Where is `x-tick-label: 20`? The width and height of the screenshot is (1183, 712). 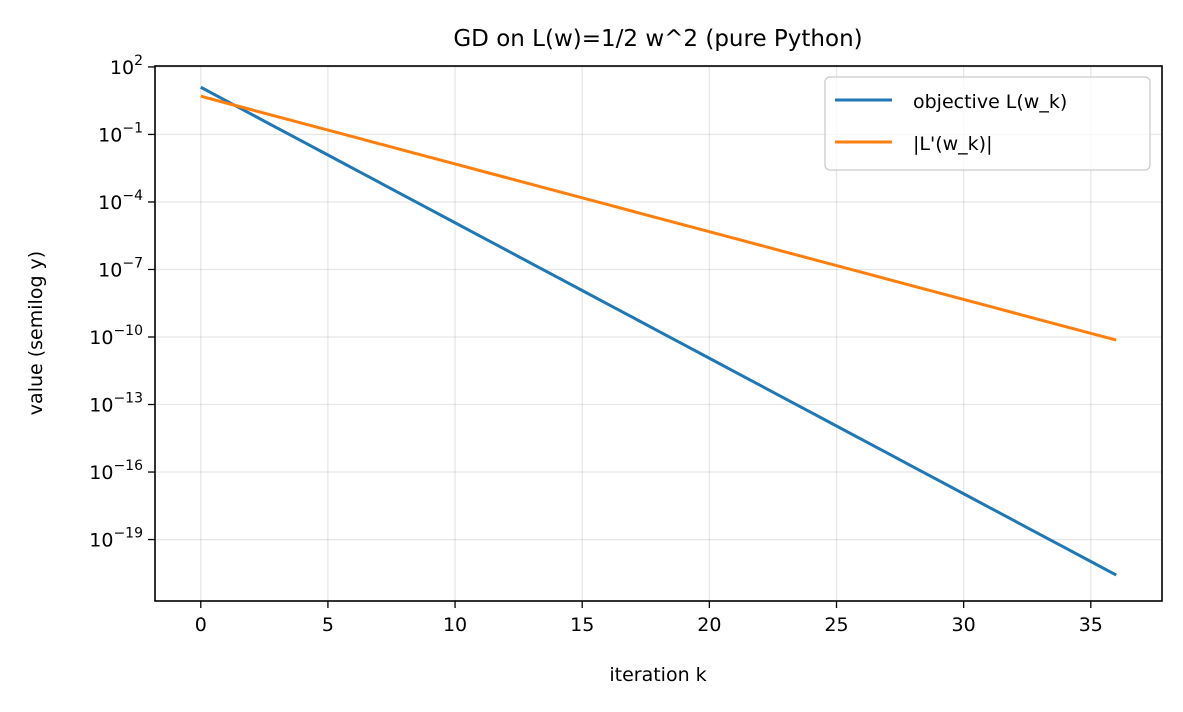
x-tick-label: 20 is located at coordinates (709, 625).